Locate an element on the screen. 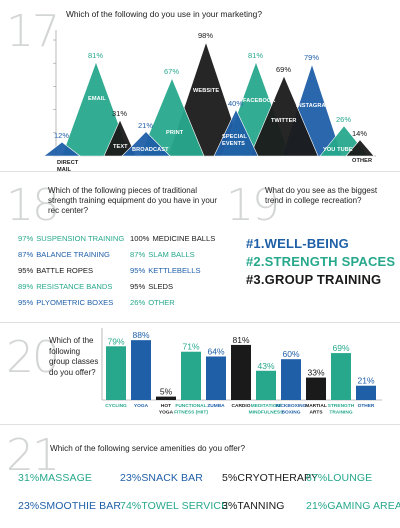 The image size is (400, 528). equipment-label: SLEDS is located at coordinates (161, 286).